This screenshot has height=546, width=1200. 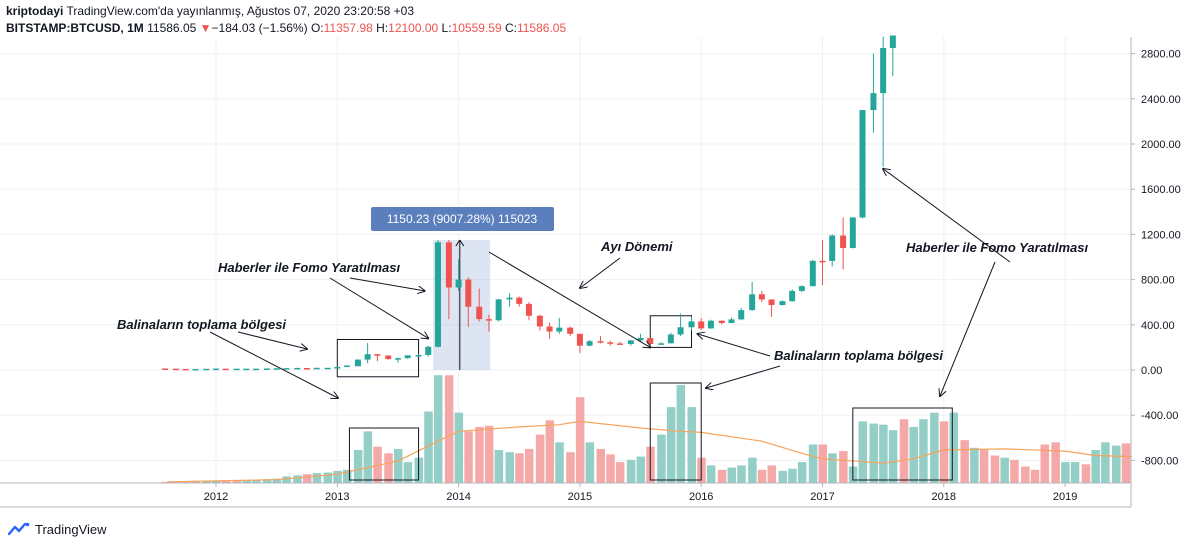 What do you see at coordinates (57, 529) in the screenshot?
I see `tradingview-footer: TradingView` at bounding box center [57, 529].